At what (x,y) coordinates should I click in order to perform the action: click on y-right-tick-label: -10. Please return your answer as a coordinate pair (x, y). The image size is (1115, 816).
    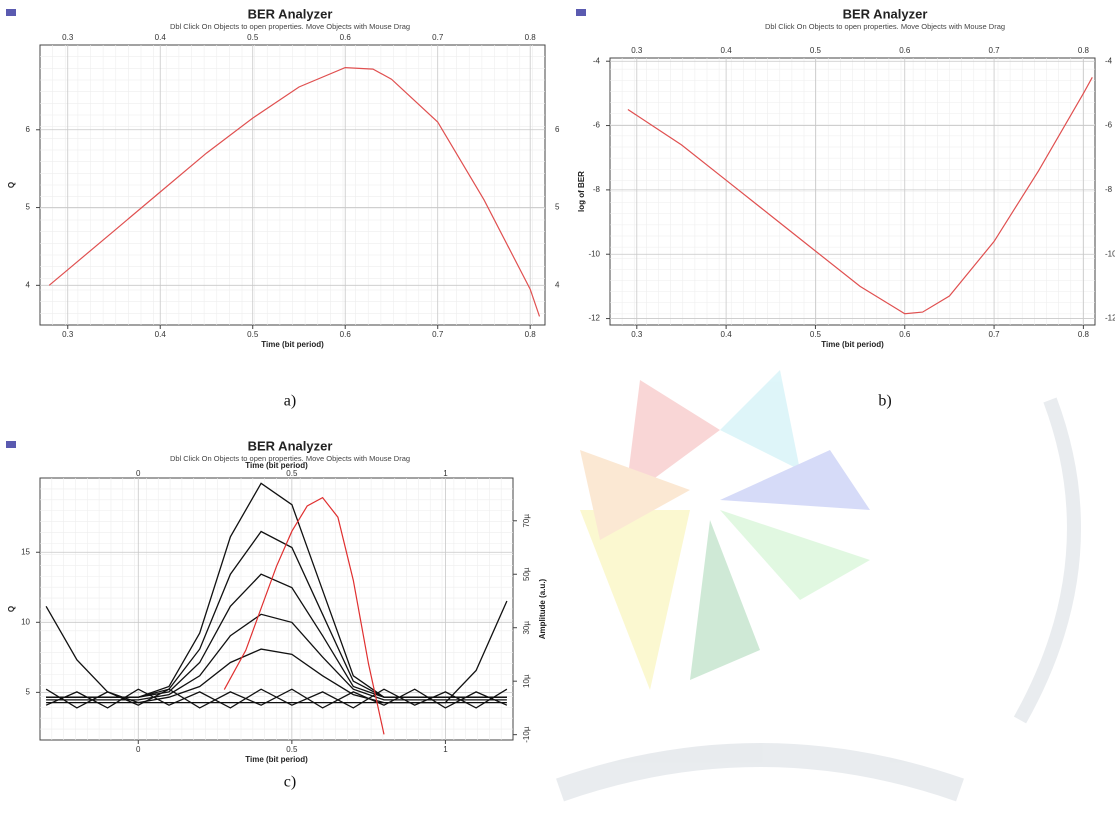
    Looking at the image, I should click on (1110, 253).